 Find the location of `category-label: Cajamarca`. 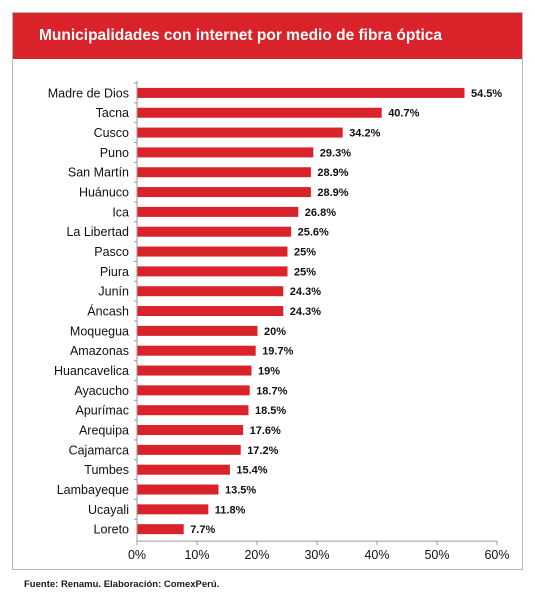

category-label: Cajamarca is located at coordinates (99, 450).